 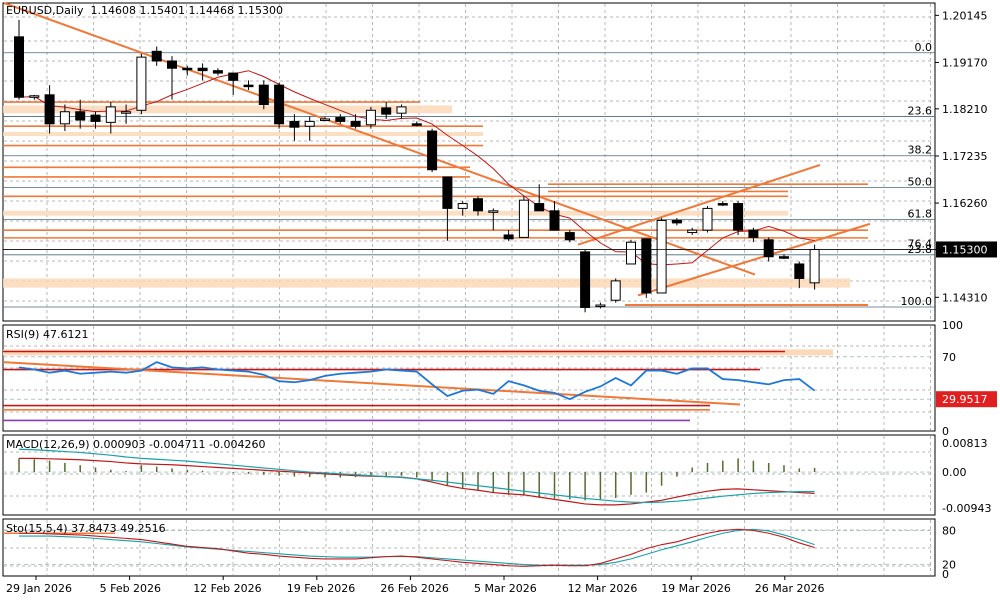 I want to click on macd-axis-label: -0.00943, so click(x=966, y=508).